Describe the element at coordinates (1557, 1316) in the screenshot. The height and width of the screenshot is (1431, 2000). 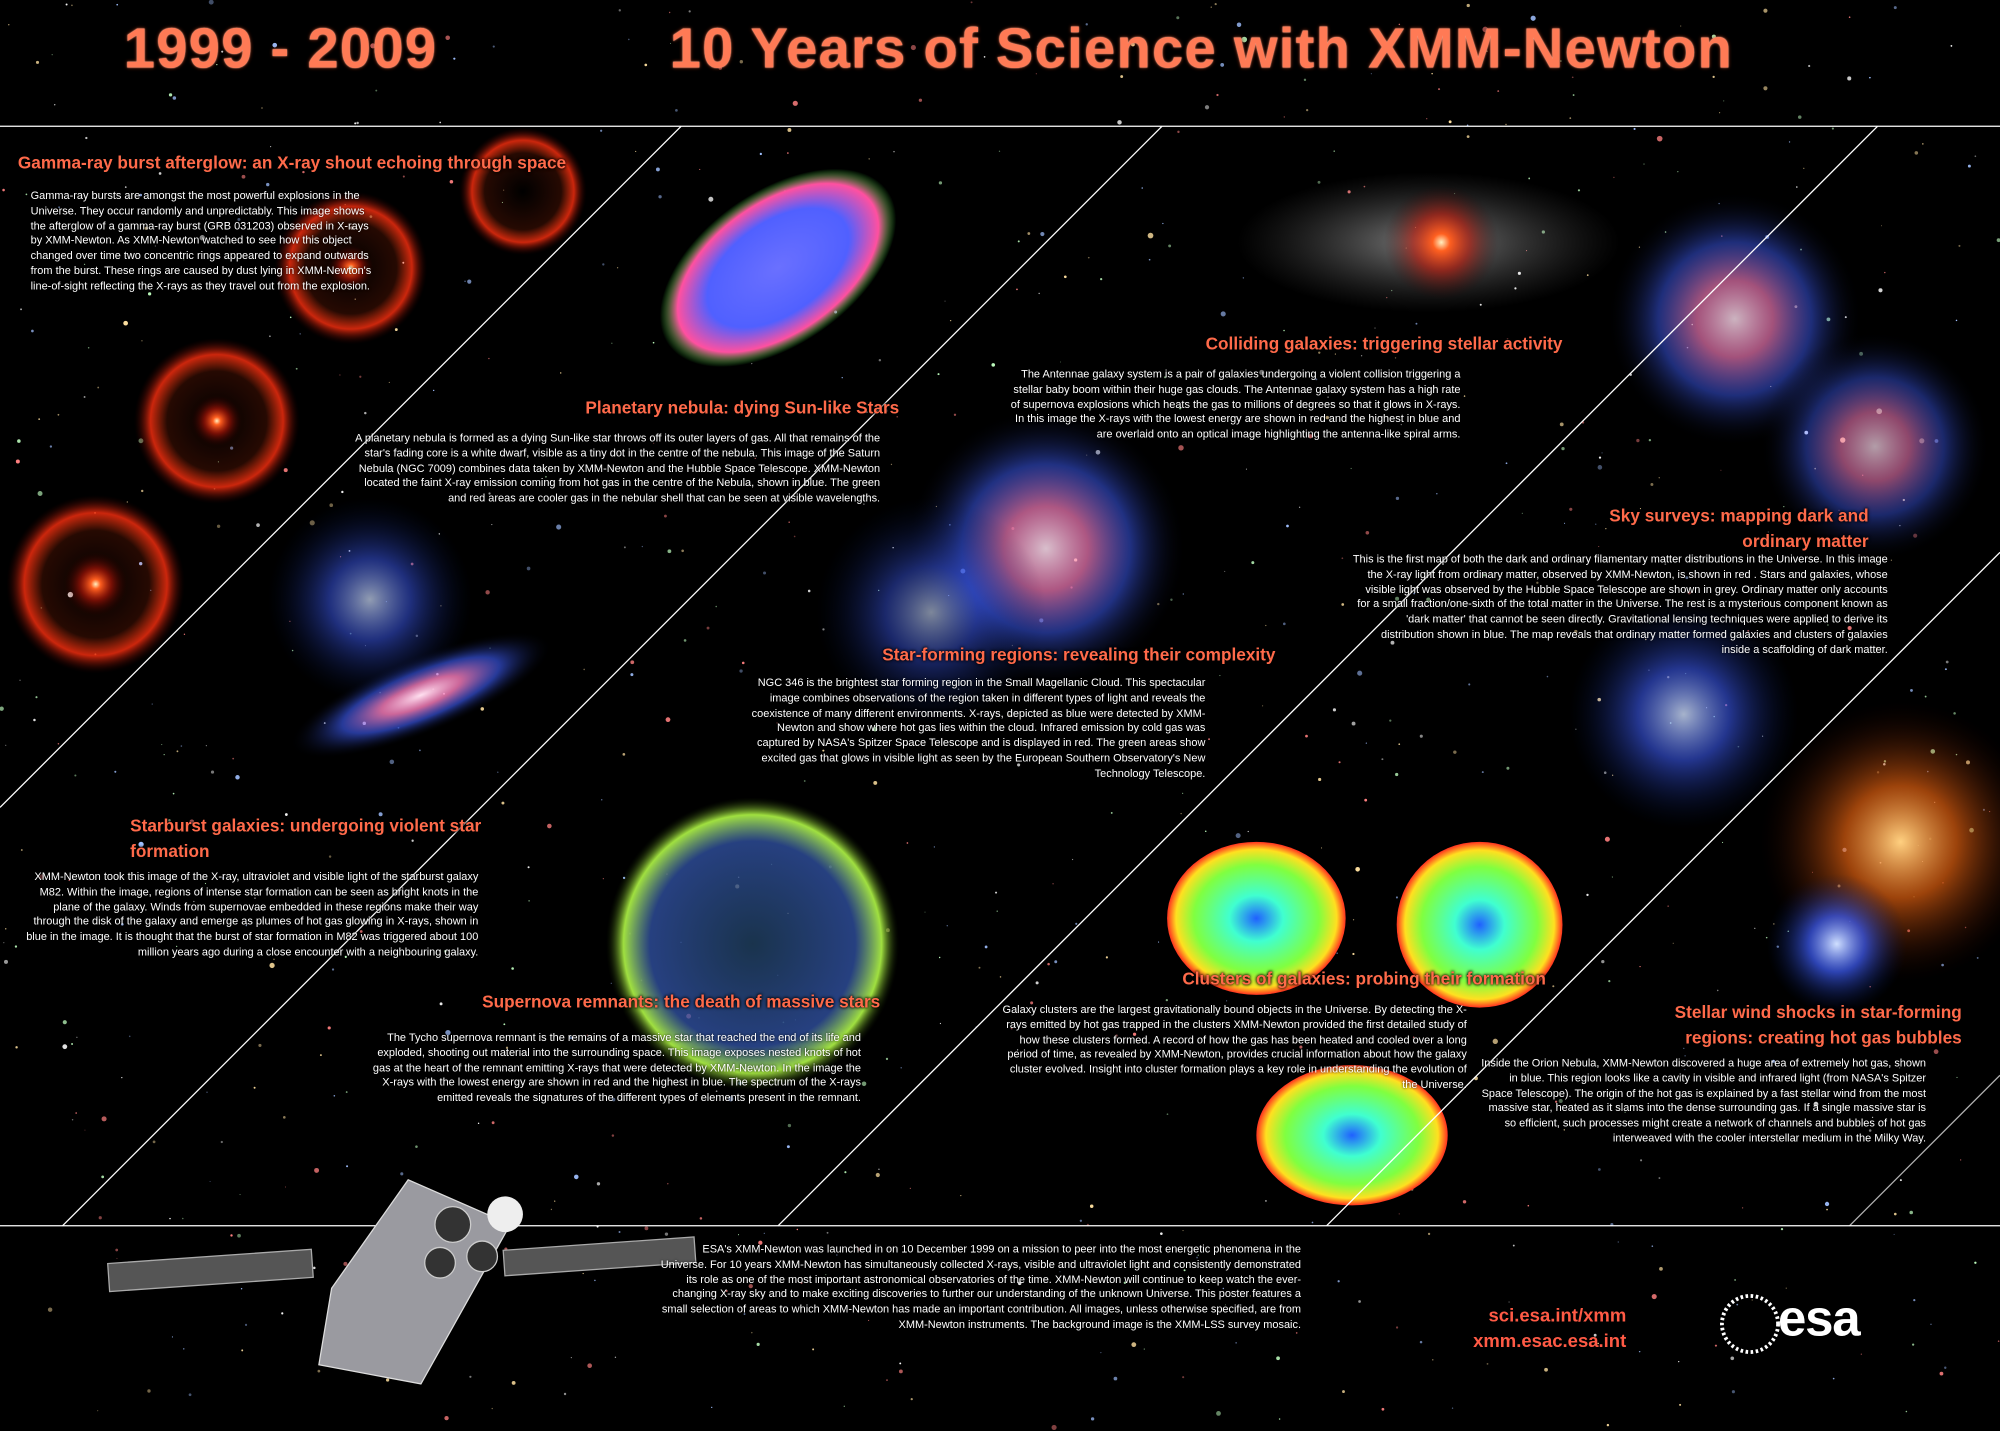
I see `link: sci.esa.int/xmm` at that location.